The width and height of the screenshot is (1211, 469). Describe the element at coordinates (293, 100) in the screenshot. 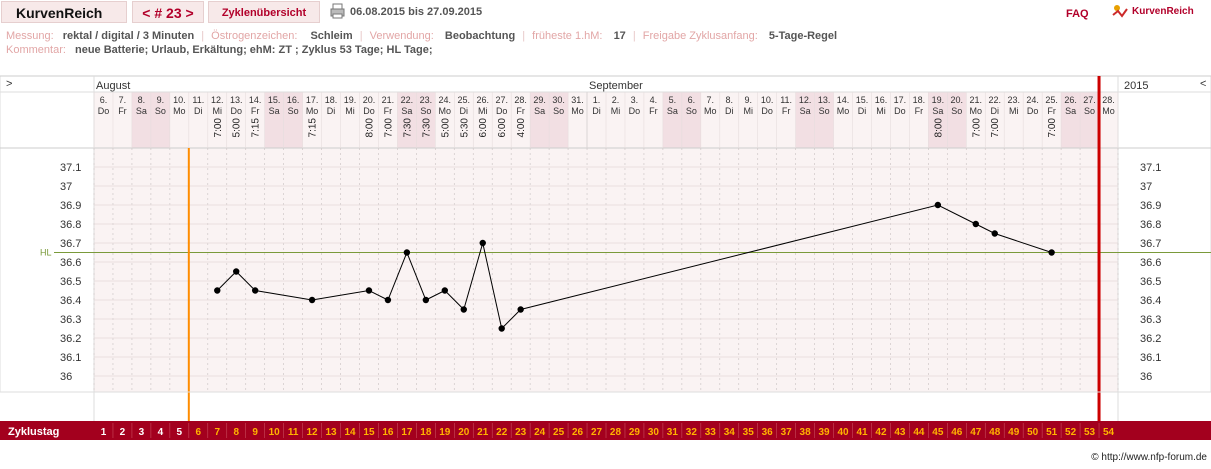

I see `date-label: 16.` at that location.